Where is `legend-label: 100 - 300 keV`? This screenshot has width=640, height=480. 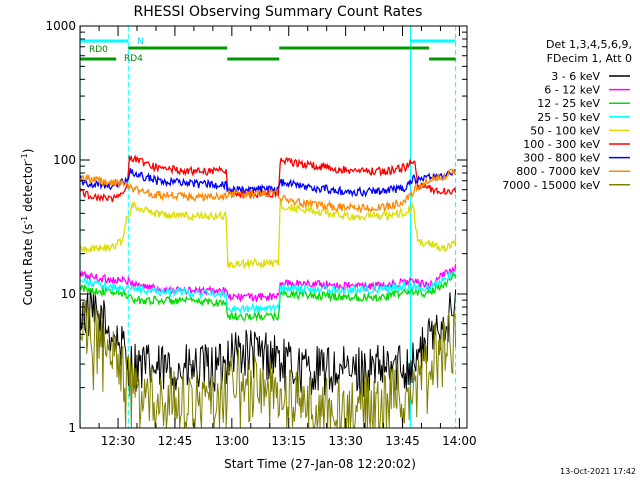 legend-label: 100 - 300 keV is located at coordinates (561, 144).